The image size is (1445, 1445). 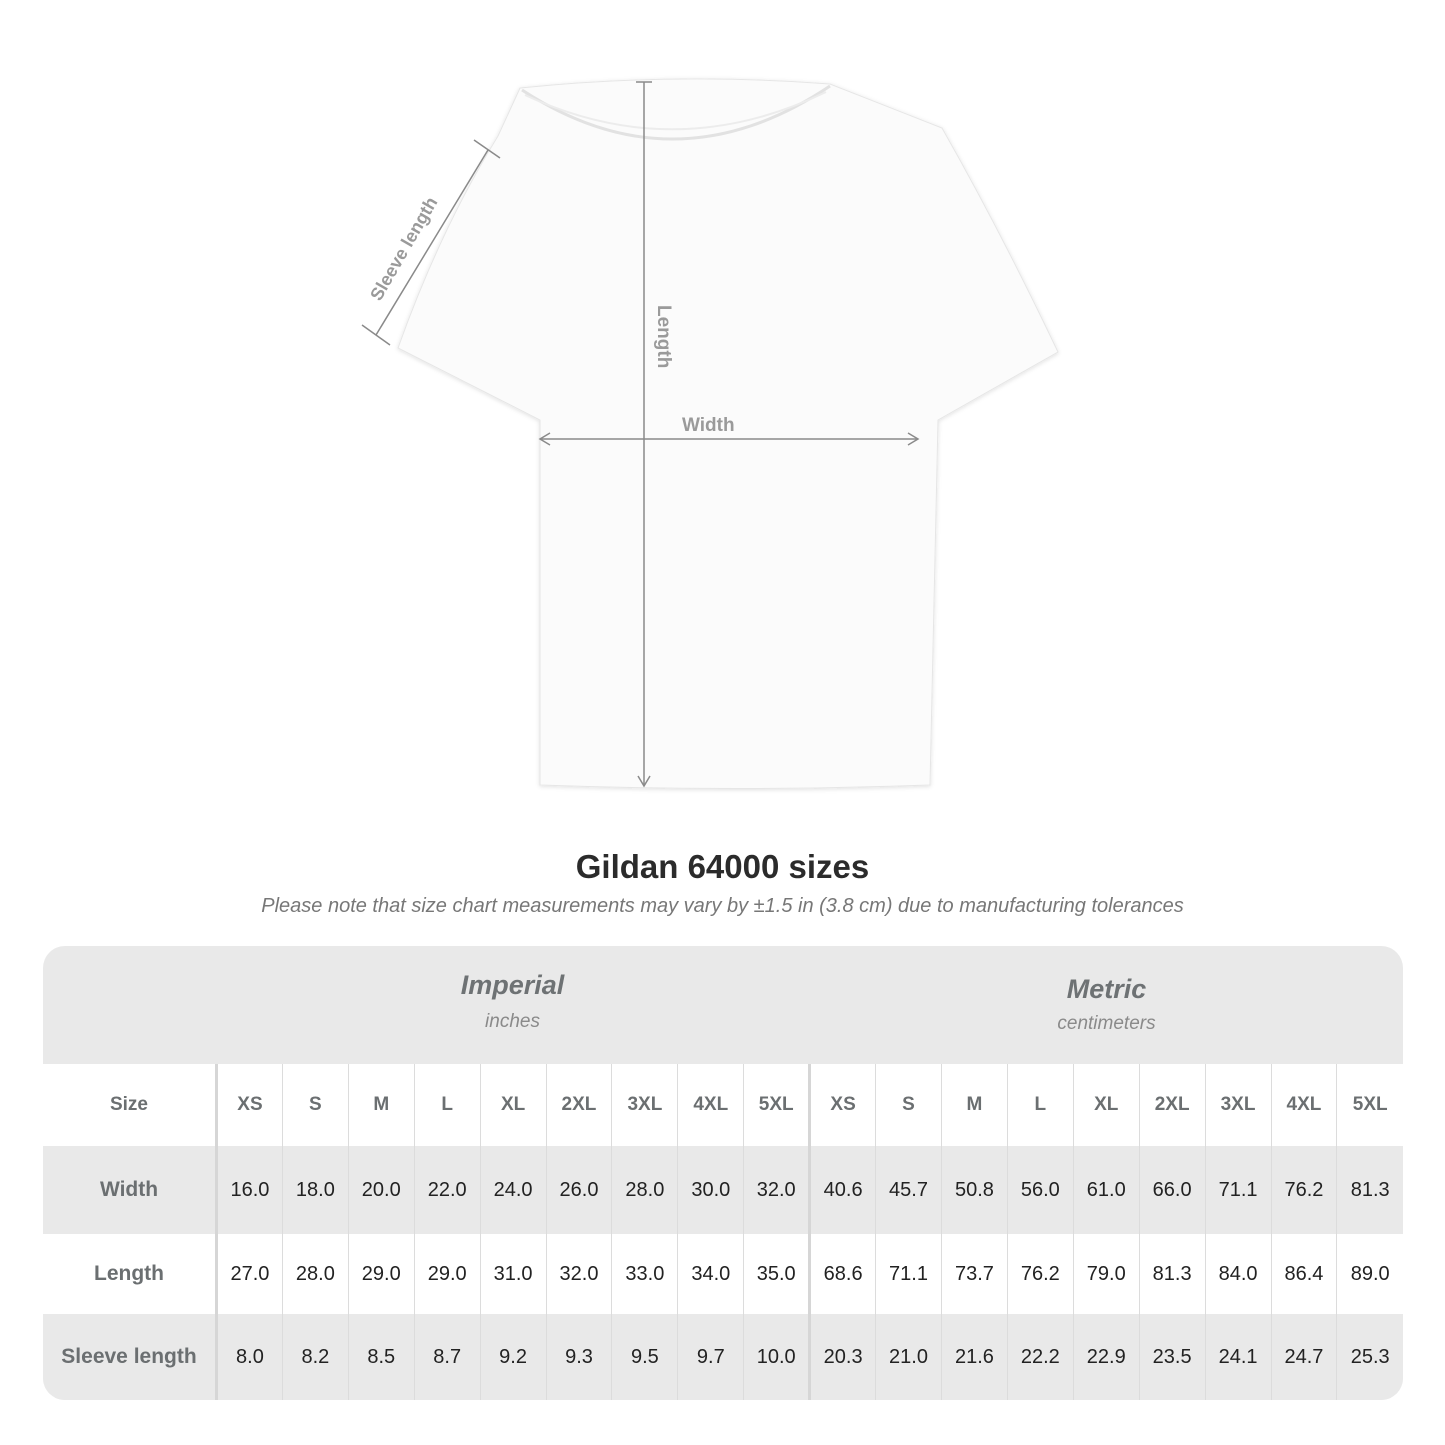 I want to click on imperial-value: 8.0, so click(x=249, y=1357).